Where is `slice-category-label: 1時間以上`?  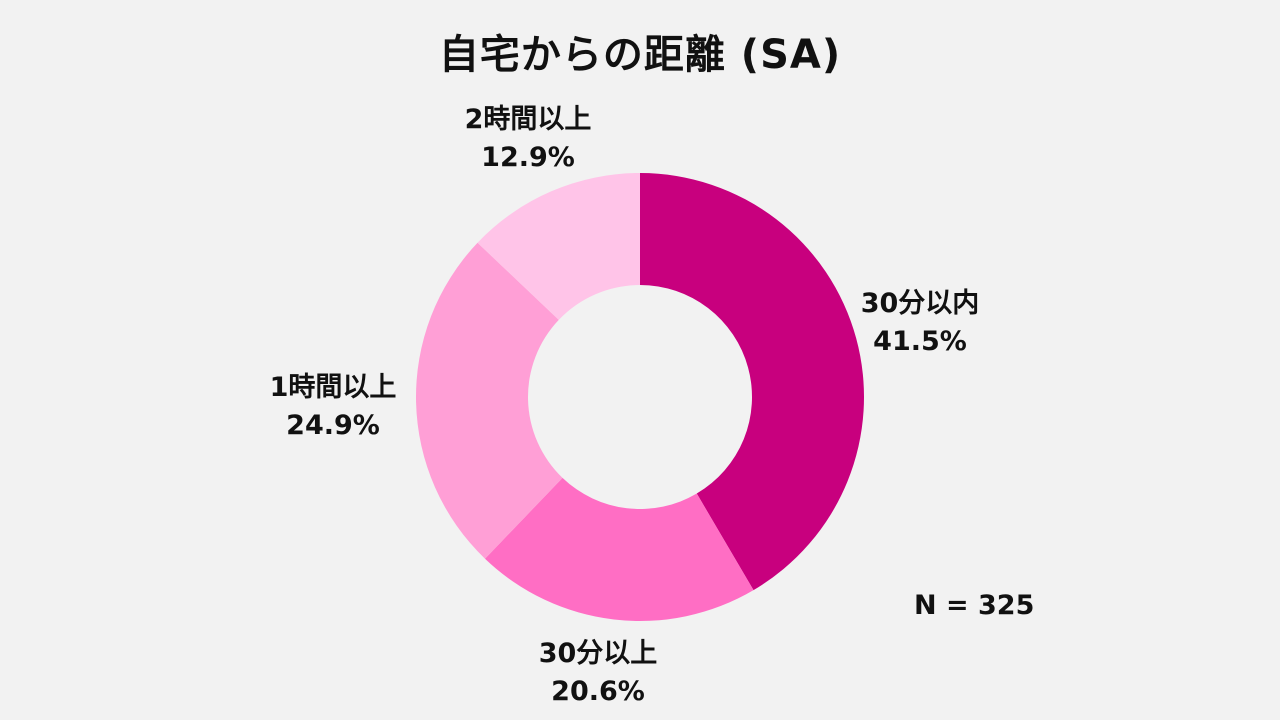 slice-category-label: 1時間以上 is located at coordinates (333, 387).